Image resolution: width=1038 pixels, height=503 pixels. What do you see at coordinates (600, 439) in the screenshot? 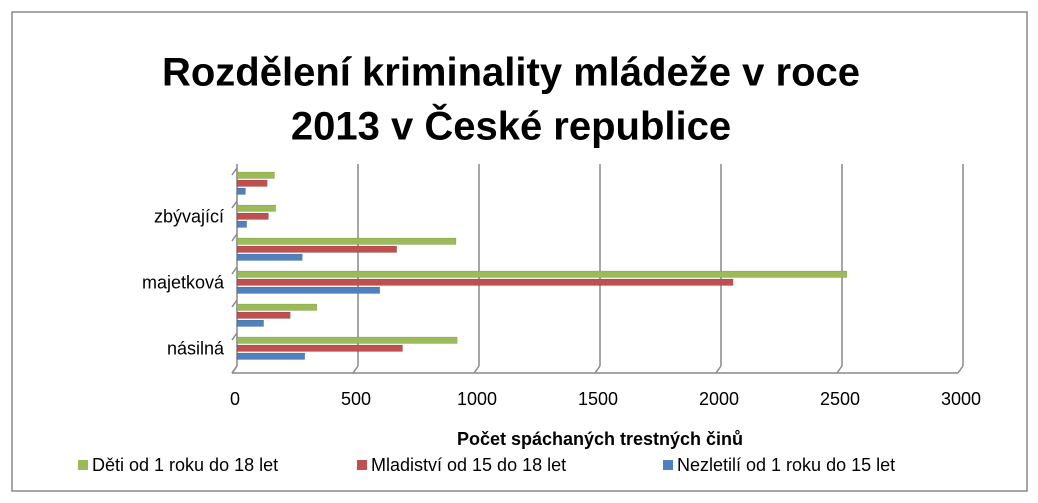
I see `x-axis-title: Počet spáchaných trestných činů` at bounding box center [600, 439].